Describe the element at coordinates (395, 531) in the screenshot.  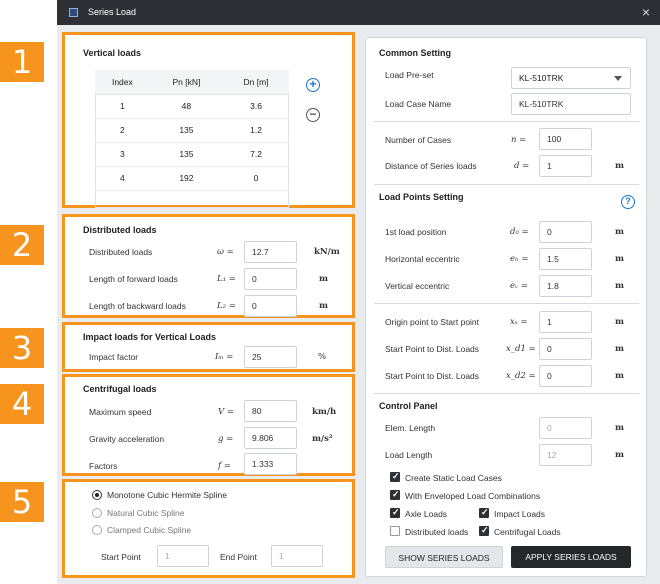
I see `distributed-loads-checkbox` at that location.